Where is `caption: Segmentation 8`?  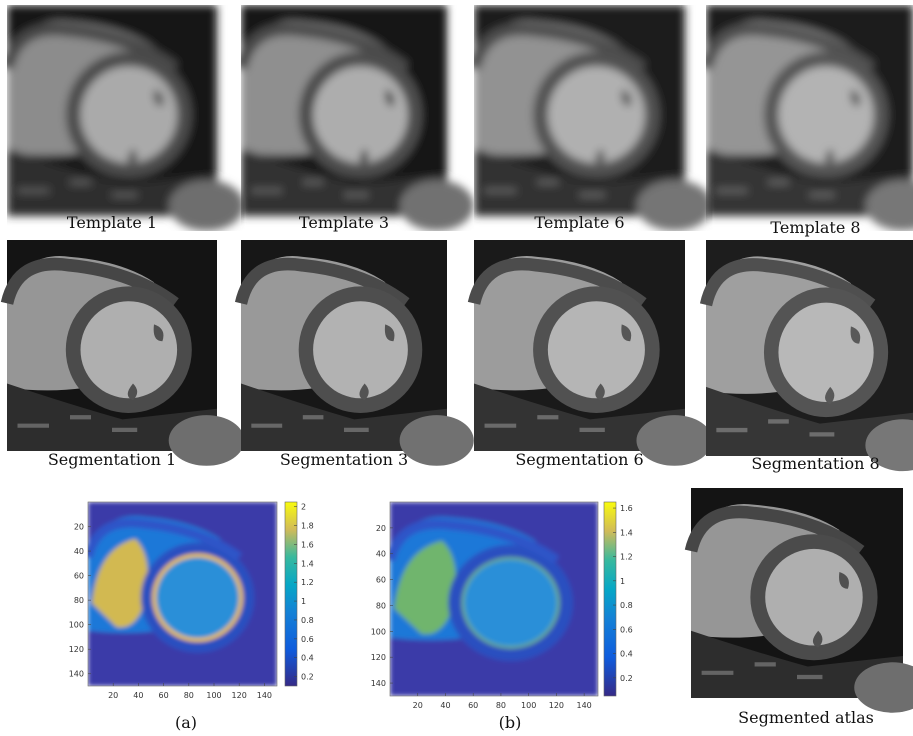
caption: Segmentation 8 is located at coordinates (815, 463).